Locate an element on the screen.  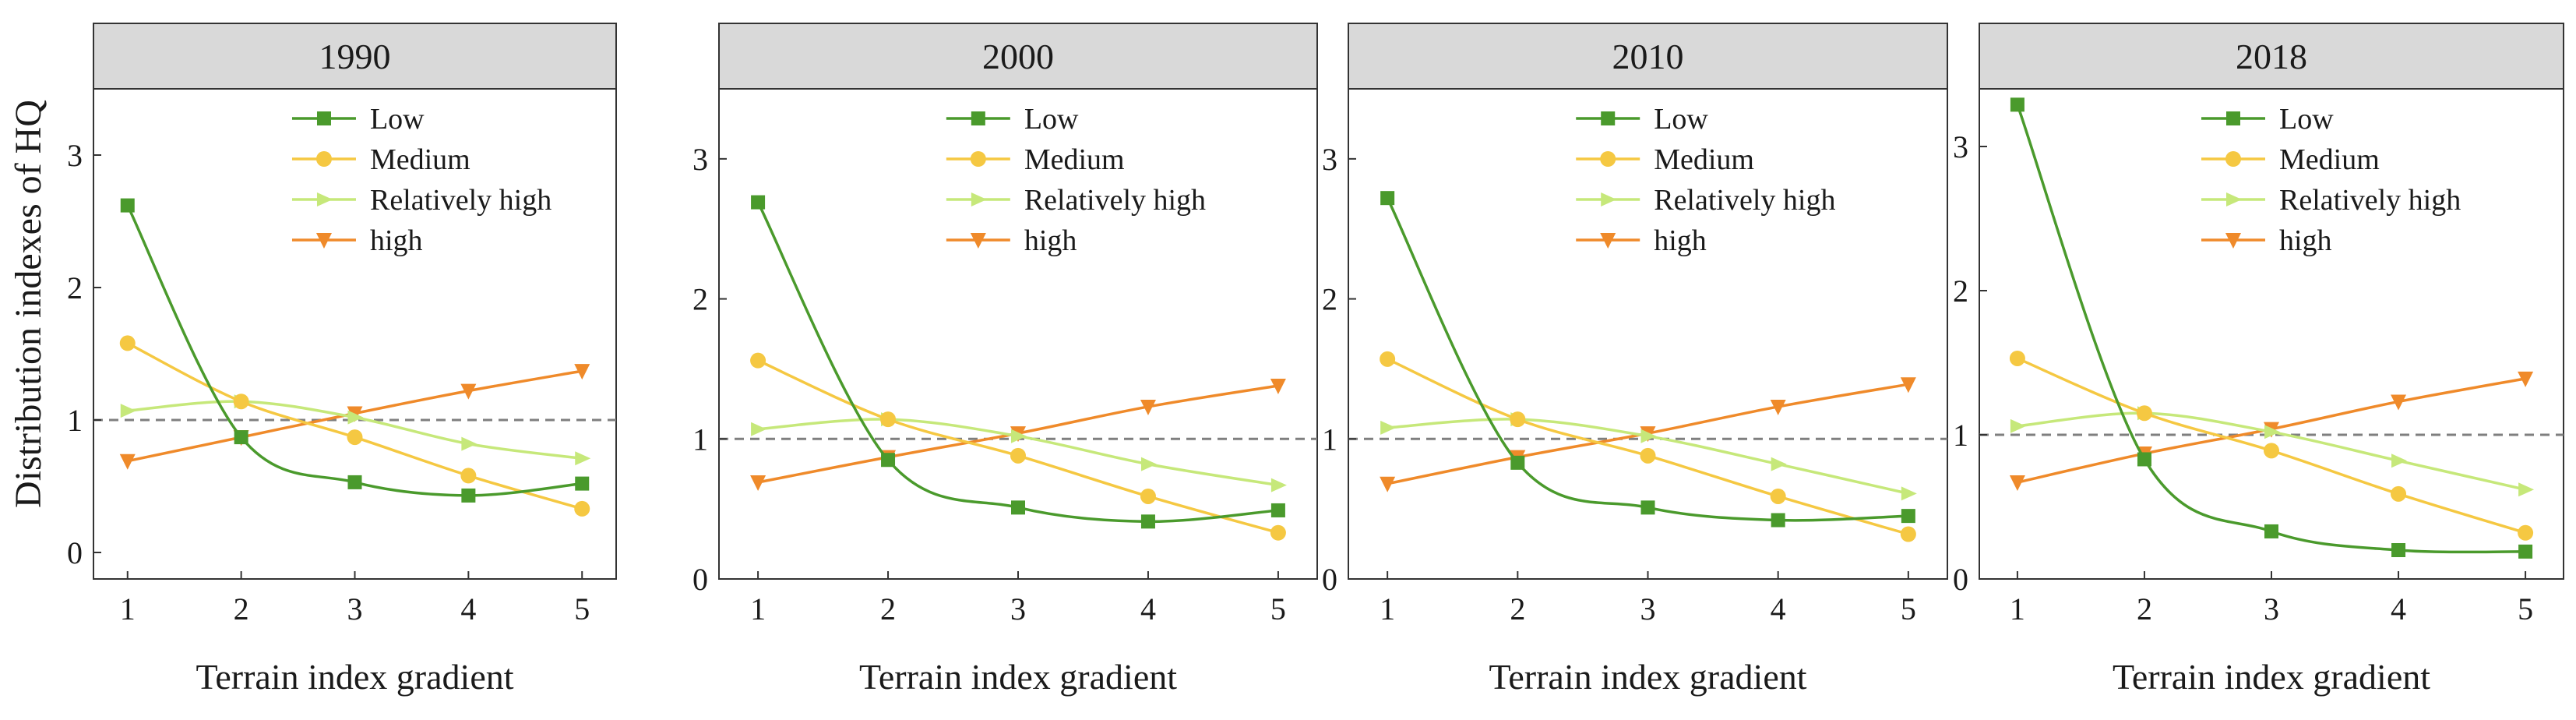
panel-title: 2010 is located at coordinates (1648, 57).